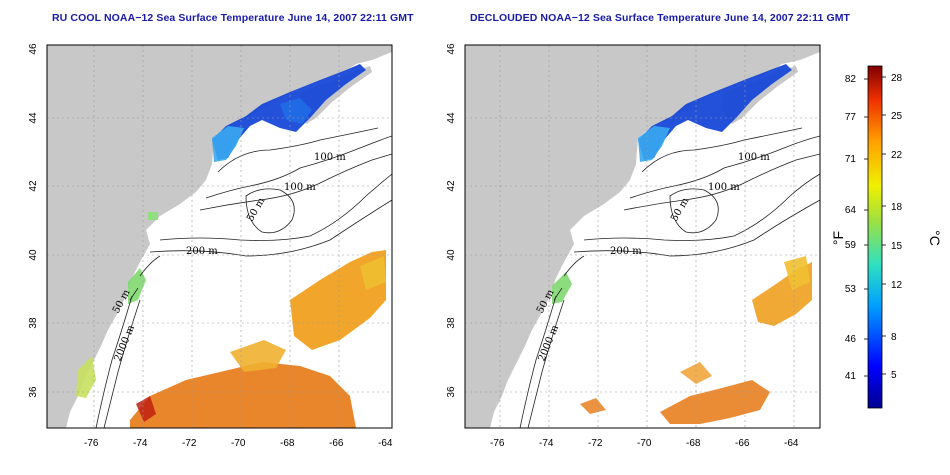  I want to click on left-warm-water, so click(338, 300).